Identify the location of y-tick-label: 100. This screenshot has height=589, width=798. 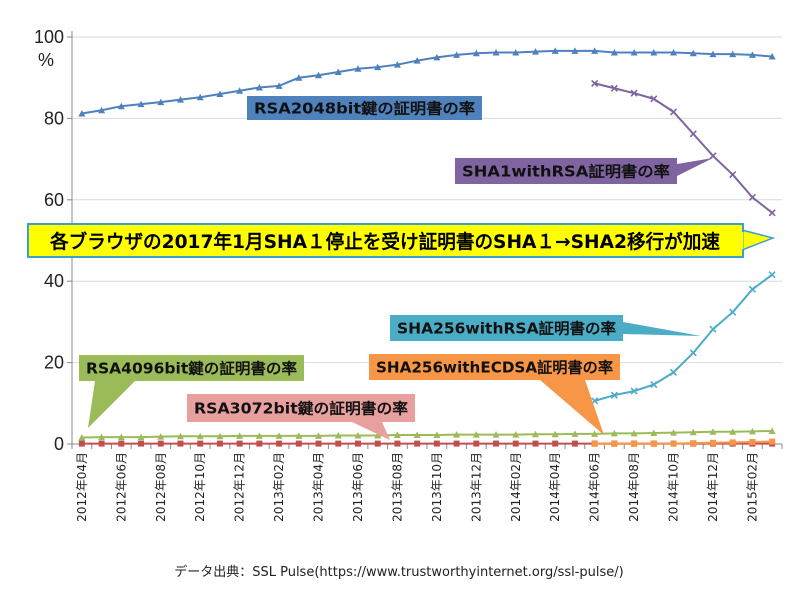
(49, 37).